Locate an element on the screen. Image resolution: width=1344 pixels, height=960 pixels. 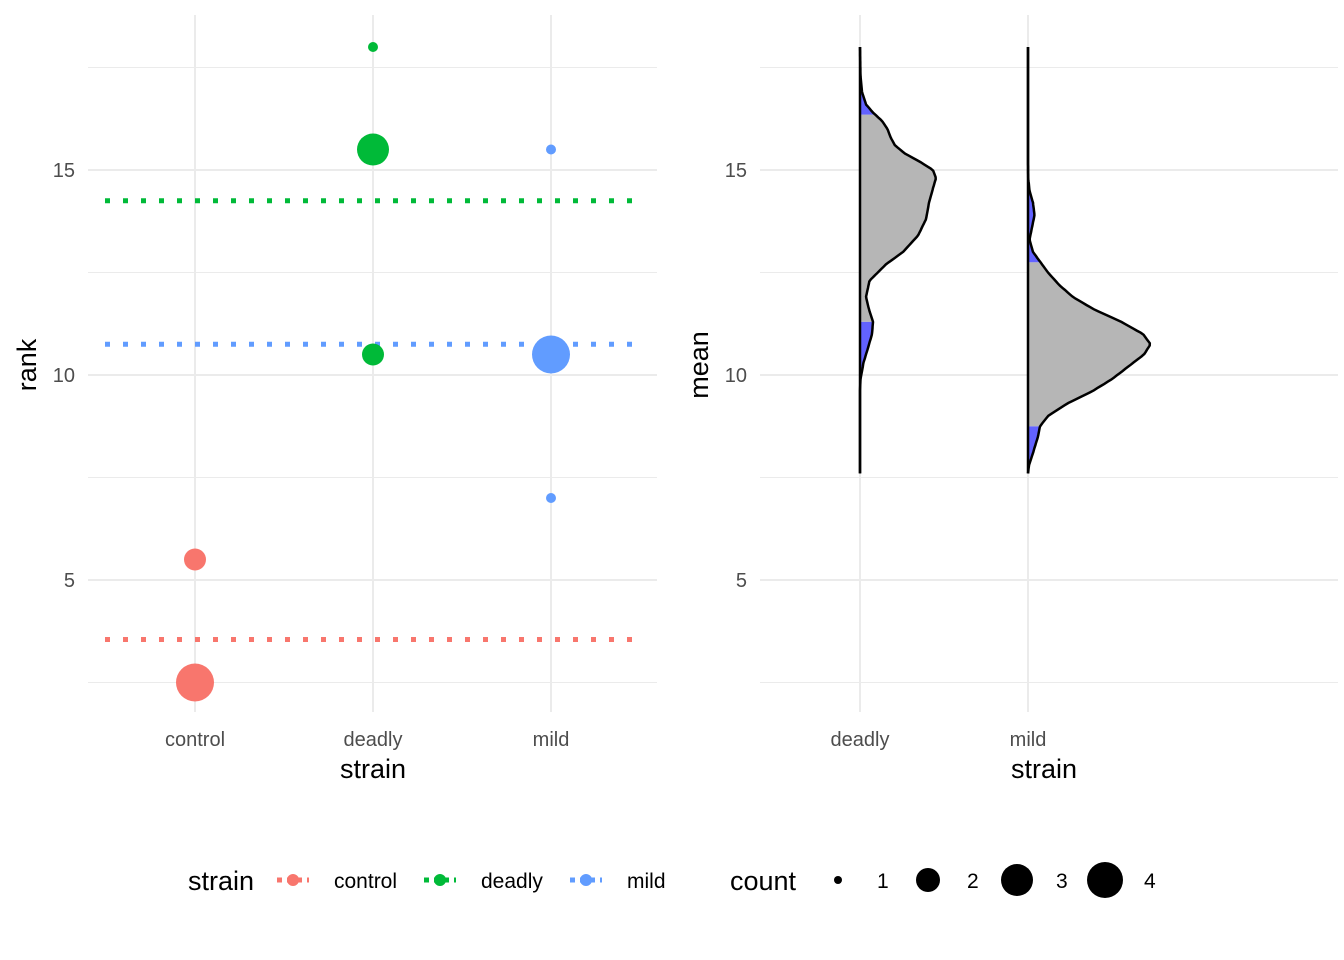
legend-strain-label-mild: mild is located at coordinates (646, 881).